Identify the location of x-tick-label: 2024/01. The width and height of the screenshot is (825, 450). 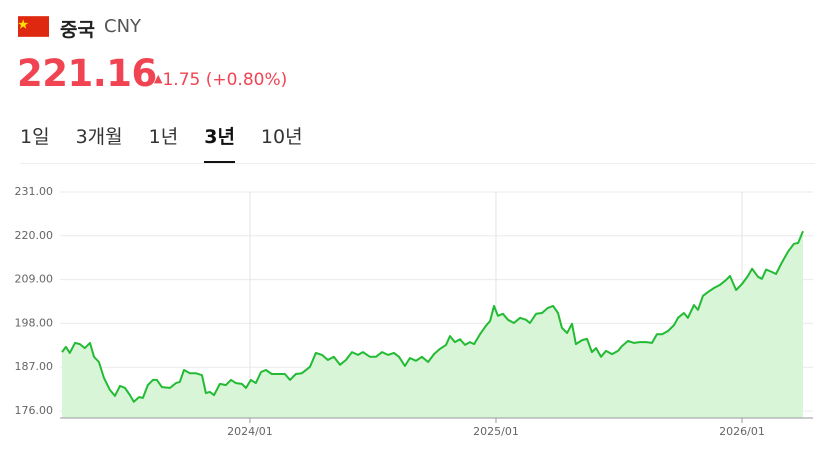
(250, 431).